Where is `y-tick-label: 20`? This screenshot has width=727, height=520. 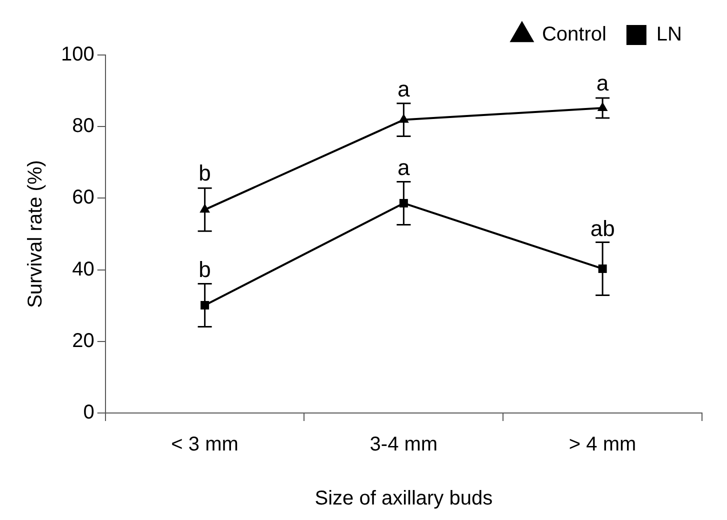
y-tick-label: 20 is located at coordinates (83, 341).